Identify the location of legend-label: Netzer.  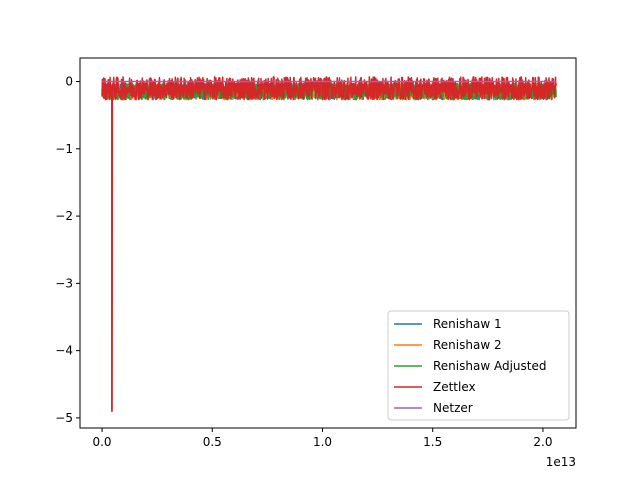
(453, 408).